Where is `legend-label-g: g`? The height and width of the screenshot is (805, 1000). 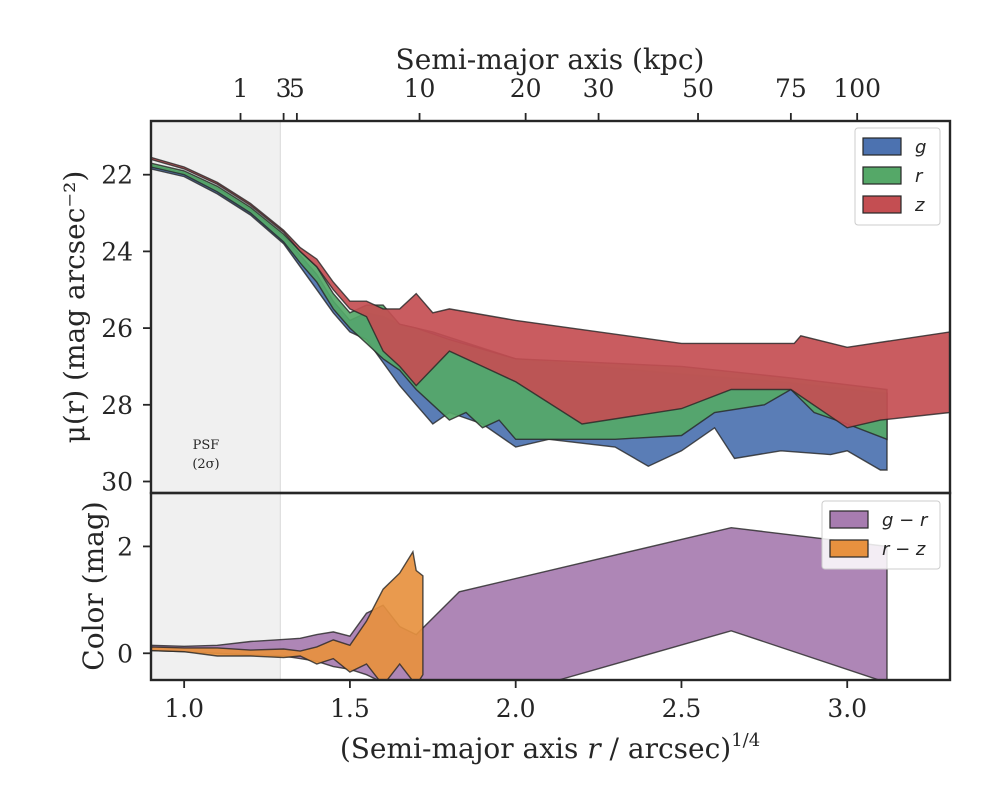 legend-label-g: g is located at coordinates (920, 147).